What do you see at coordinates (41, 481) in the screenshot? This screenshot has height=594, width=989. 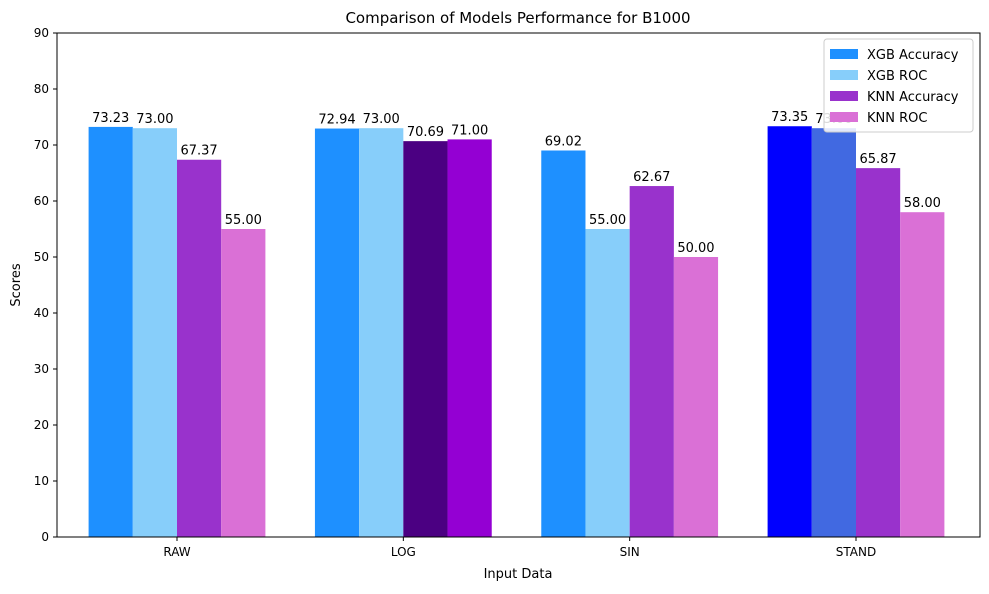 I see `y-tick-label: 10` at bounding box center [41, 481].